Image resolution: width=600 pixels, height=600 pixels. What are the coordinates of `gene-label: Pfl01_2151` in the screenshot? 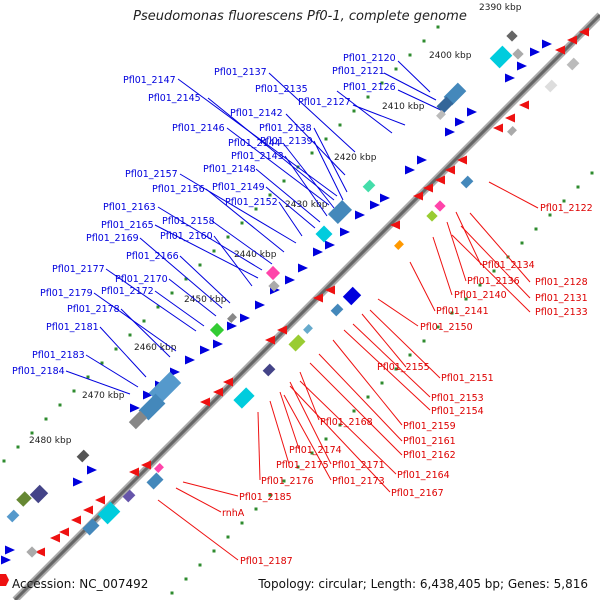 It's located at (467, 378).